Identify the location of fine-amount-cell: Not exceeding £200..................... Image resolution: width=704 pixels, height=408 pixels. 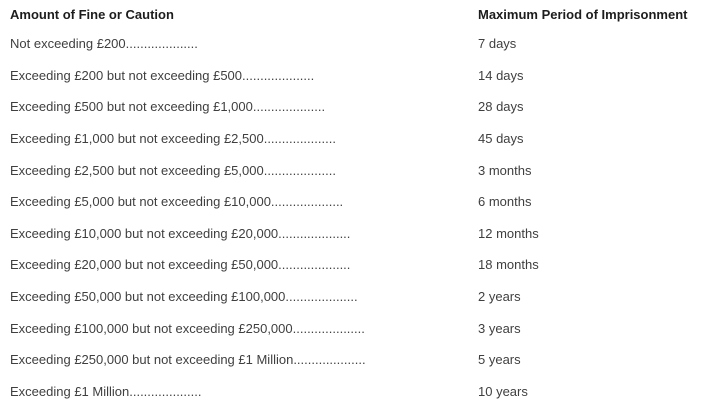
(104, 44).